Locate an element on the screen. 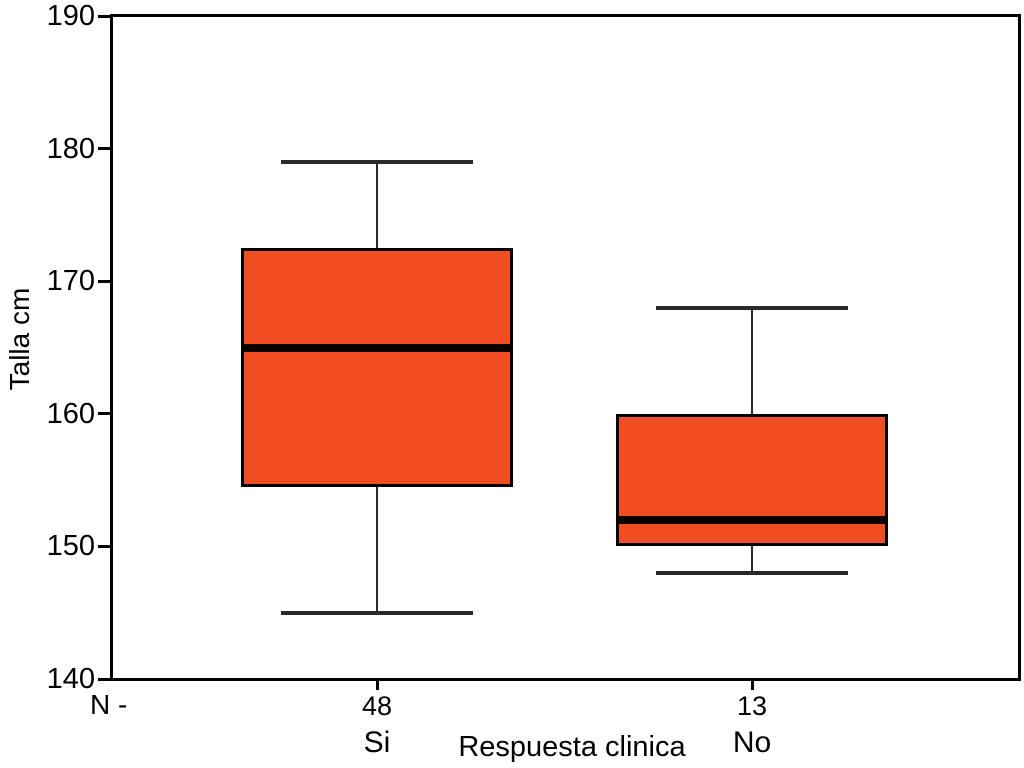 The width and height of the screenshot is (1024, 768). y-tick-label: 180 is located at coordinates (70, 148).